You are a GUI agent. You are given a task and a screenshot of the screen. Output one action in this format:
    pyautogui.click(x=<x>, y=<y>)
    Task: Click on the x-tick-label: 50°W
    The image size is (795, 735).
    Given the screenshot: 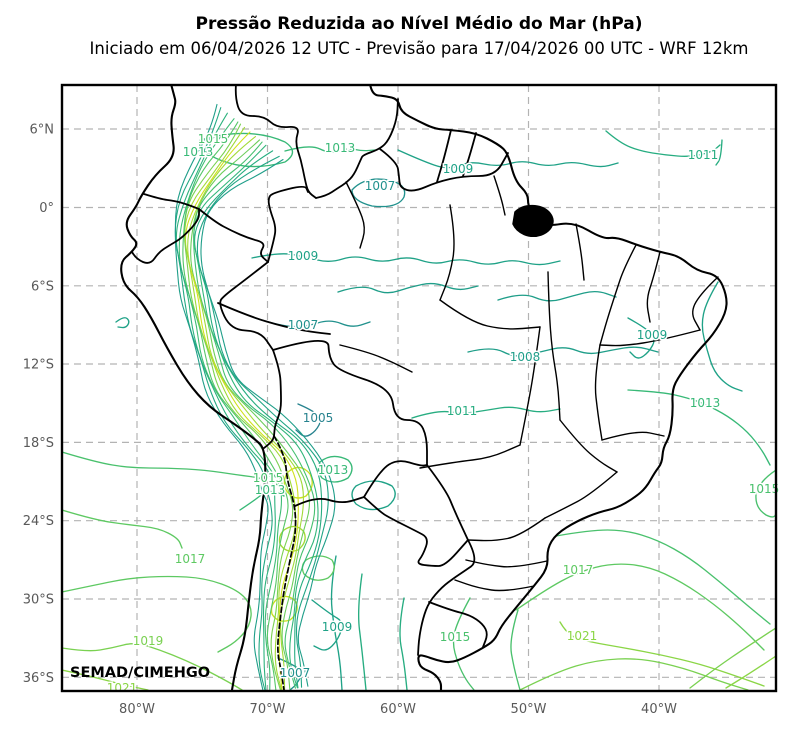 What is the action you would take?
    pyautogui.click(x=529, y=709)
    